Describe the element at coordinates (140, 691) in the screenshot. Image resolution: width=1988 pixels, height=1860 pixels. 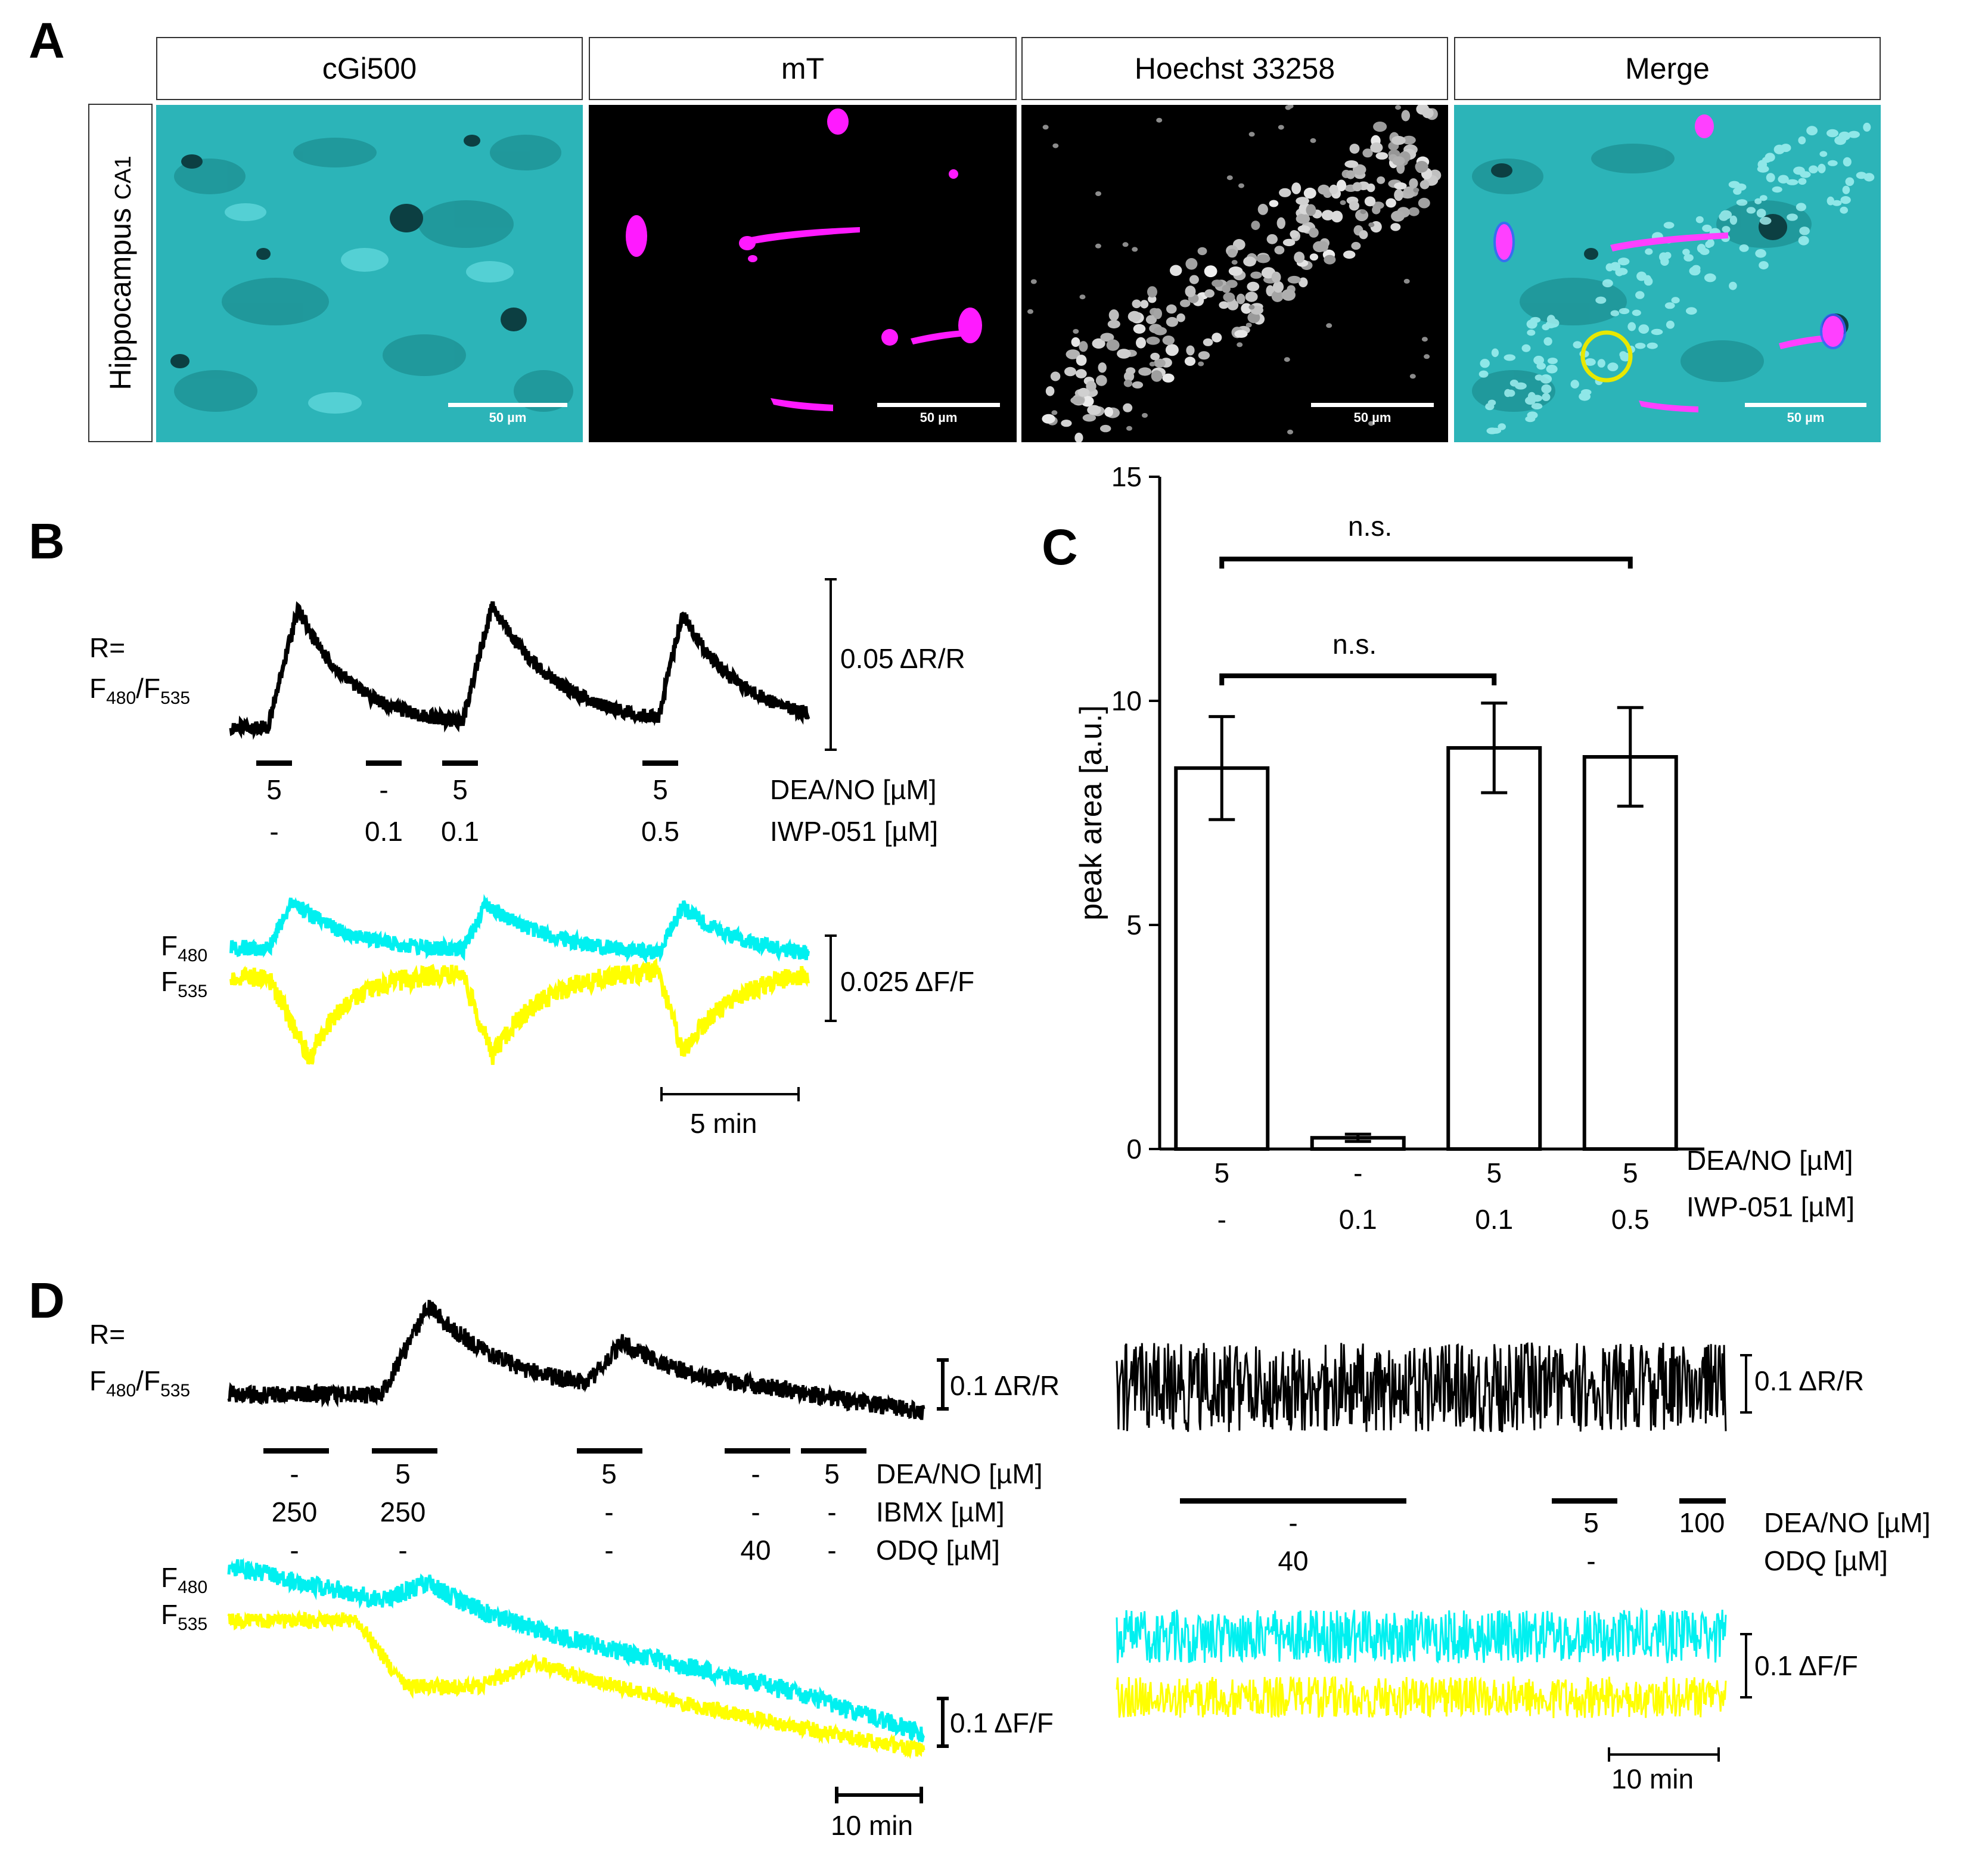
I see `b-ratio-label-line2: F480/F535` at that location.